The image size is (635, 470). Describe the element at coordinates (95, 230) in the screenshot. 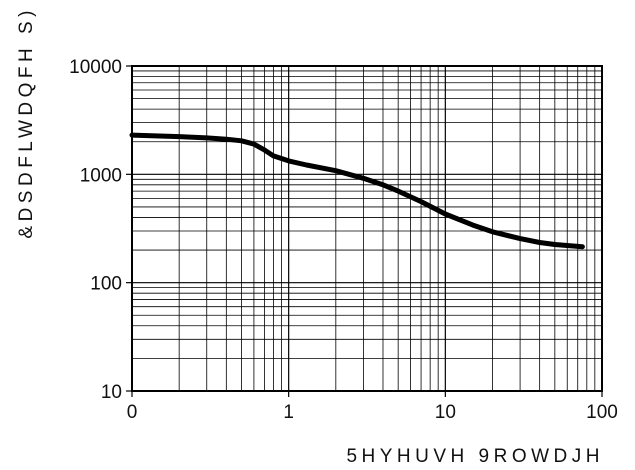

I see `y-tick-labels: 10000 1000 100 10` at that location.